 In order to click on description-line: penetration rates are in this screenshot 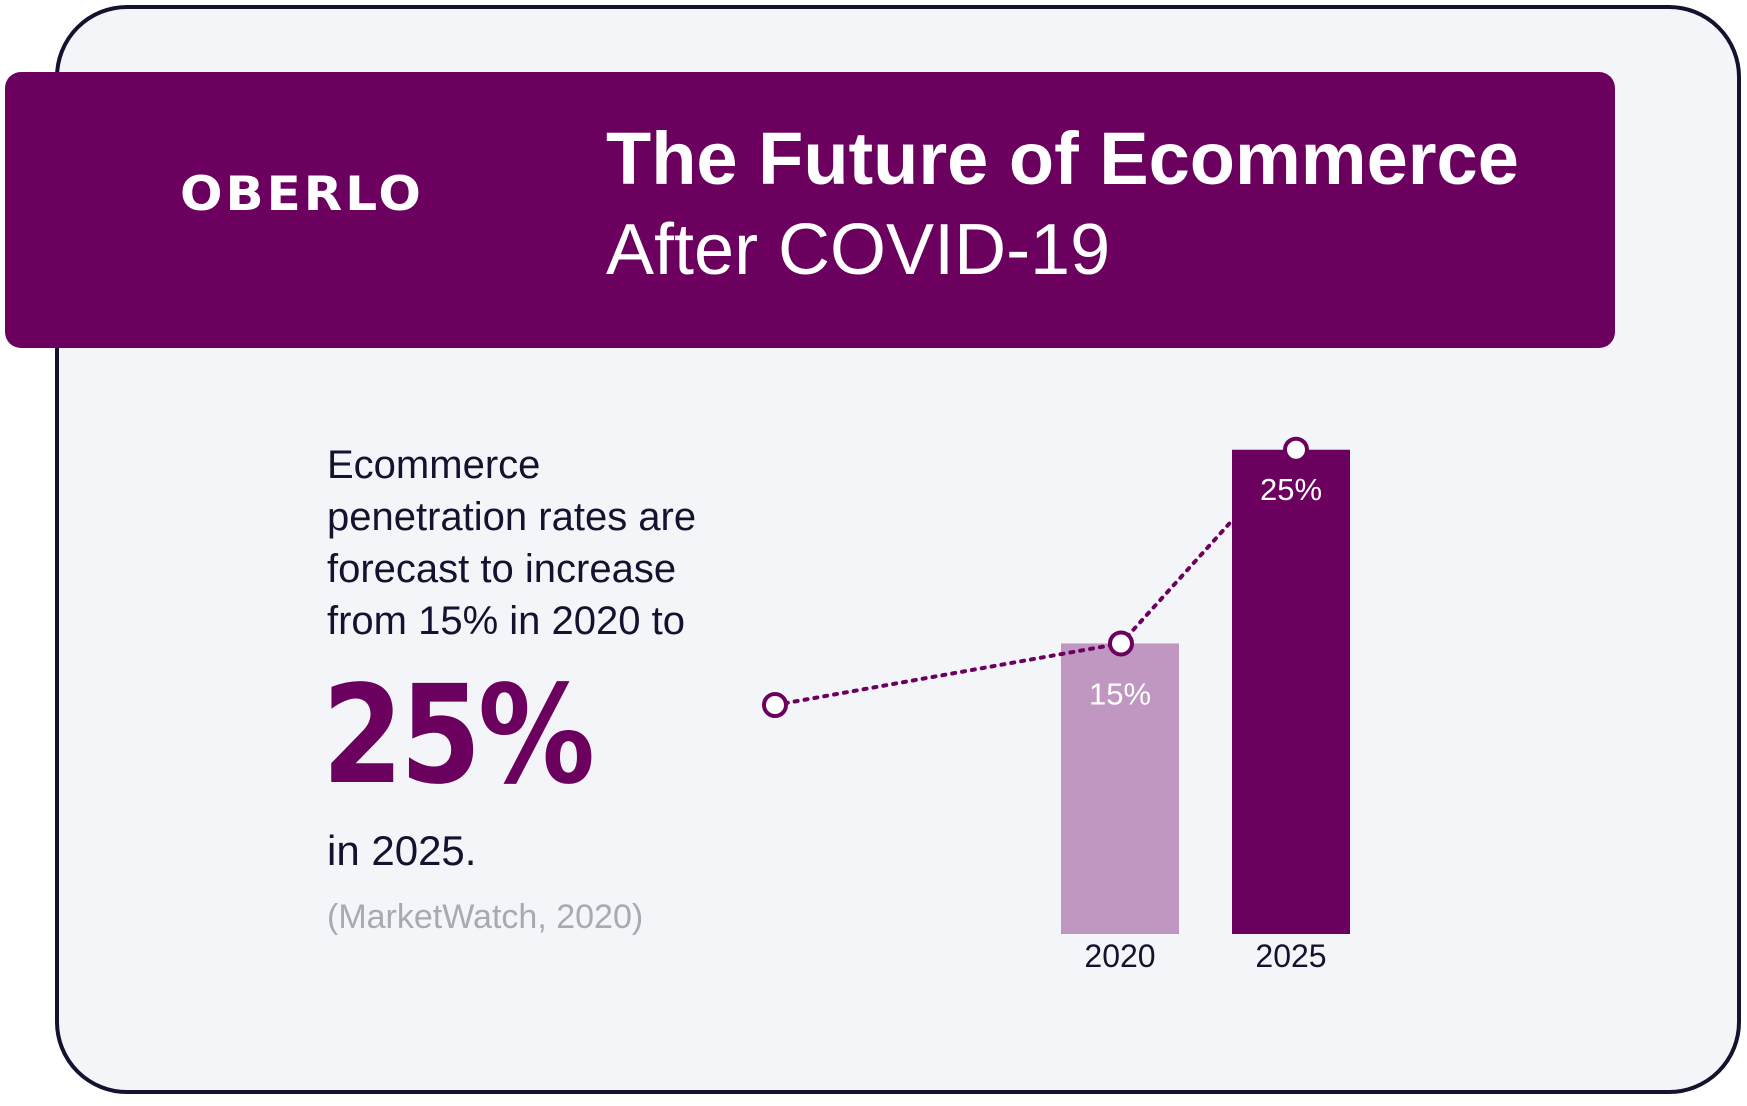, I will do `click(512, 517)`.